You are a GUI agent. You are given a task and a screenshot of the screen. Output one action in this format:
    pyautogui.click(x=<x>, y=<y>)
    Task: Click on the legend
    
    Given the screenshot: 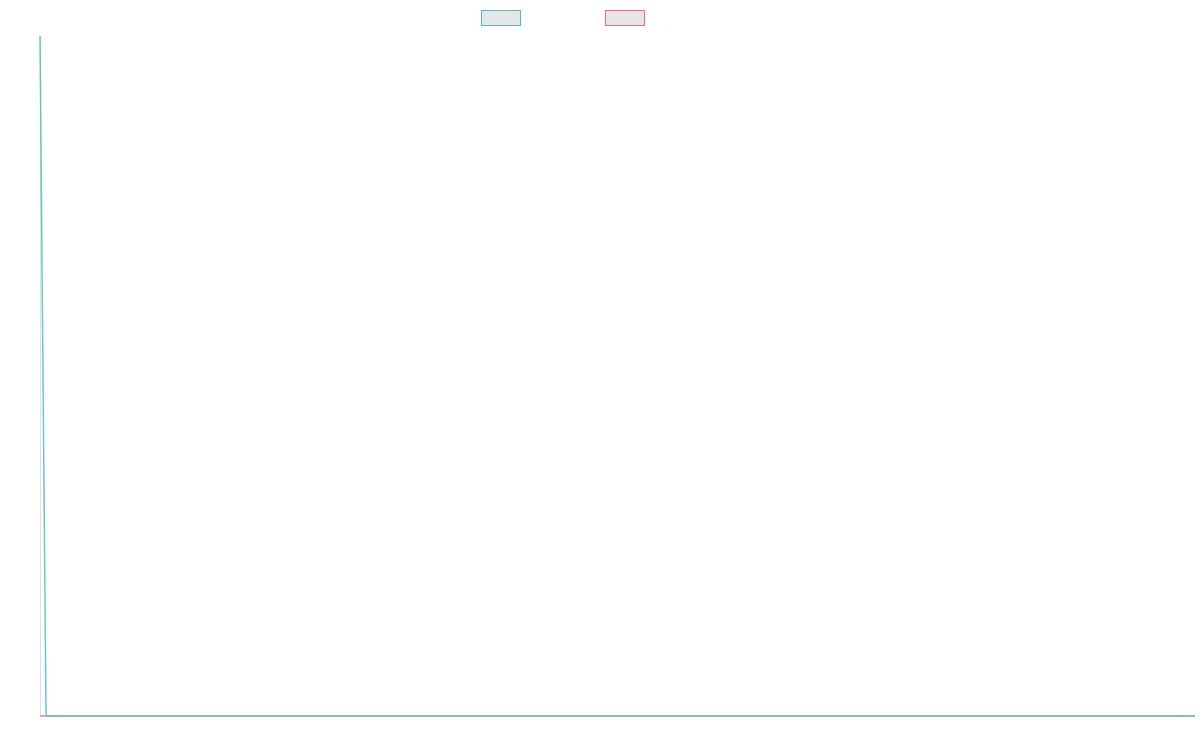 What is the action you would take?
    pyautogui.click(x=563, y=18)
    